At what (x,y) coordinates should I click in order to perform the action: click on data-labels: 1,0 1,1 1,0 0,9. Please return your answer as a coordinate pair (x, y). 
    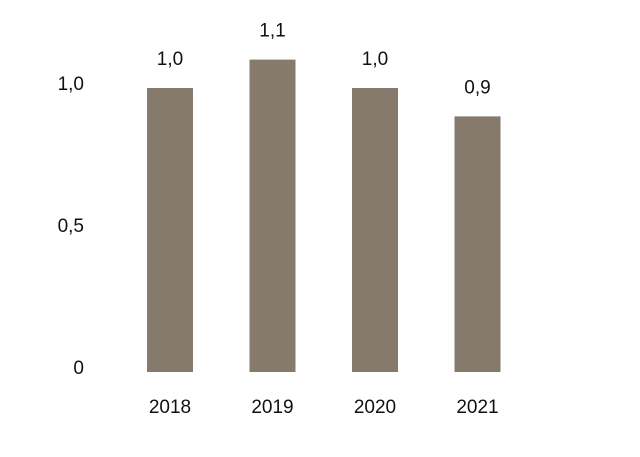
    Looking at the image, I should click on (324, 60).